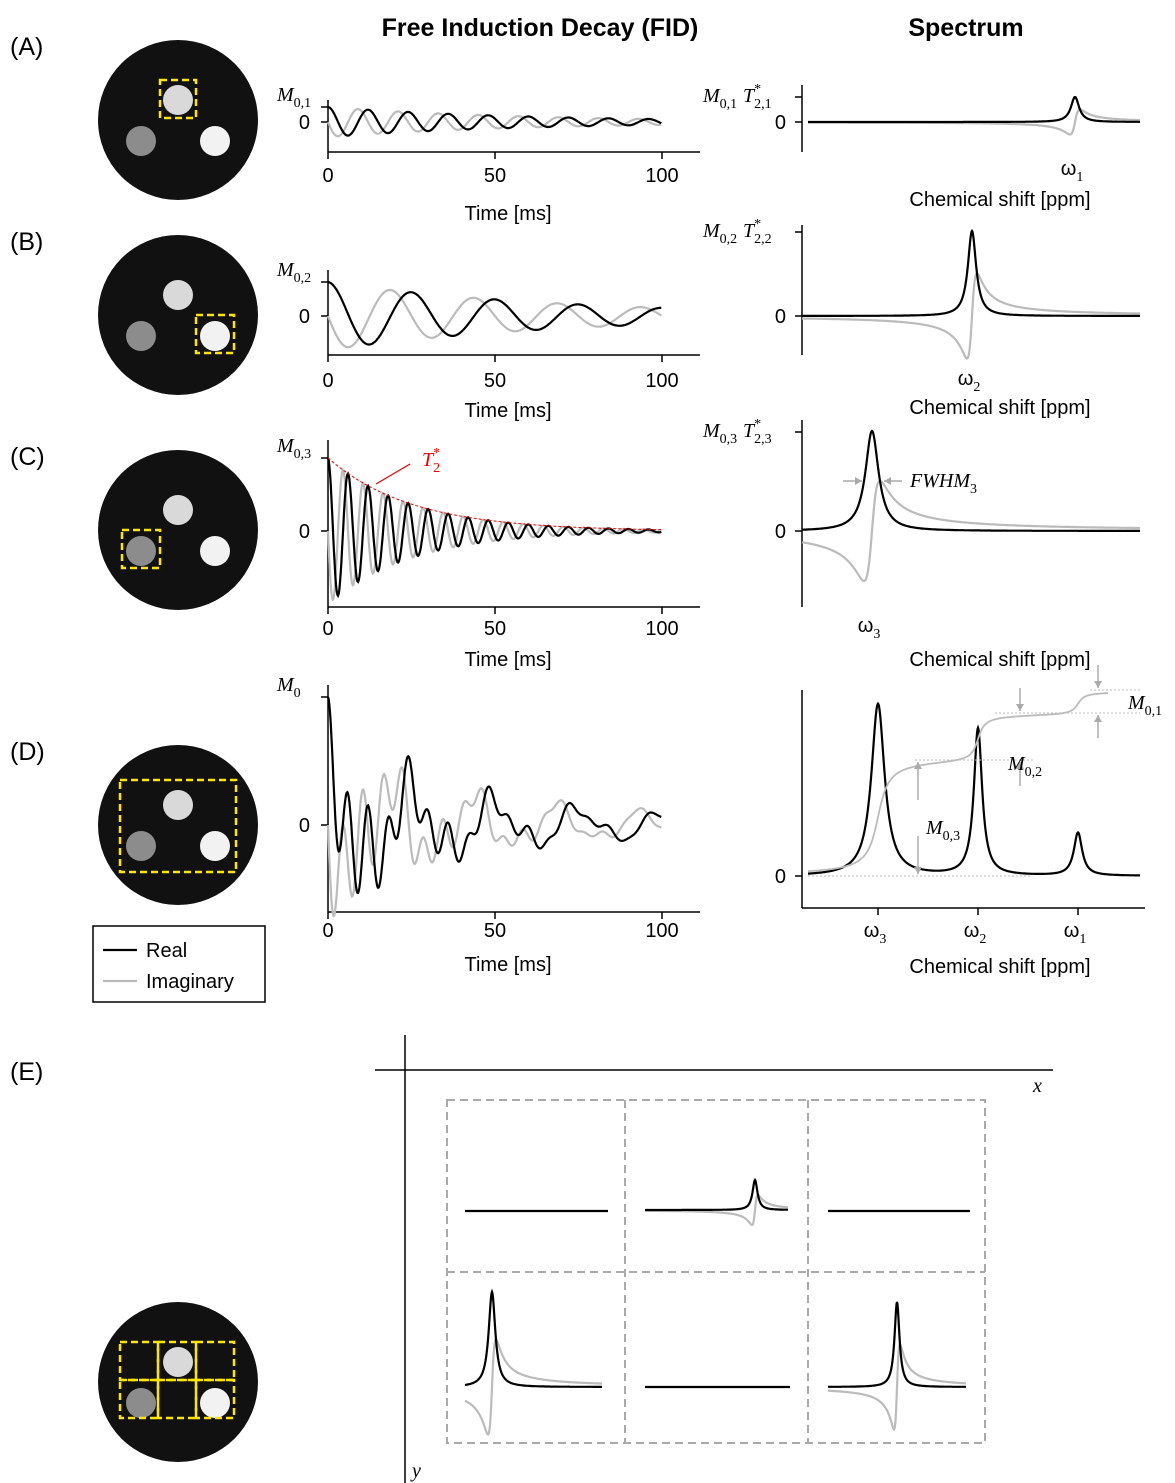 The width and height of the screenshot is (1175, 1483). I want to click on integral-curve, so click(958, 782).